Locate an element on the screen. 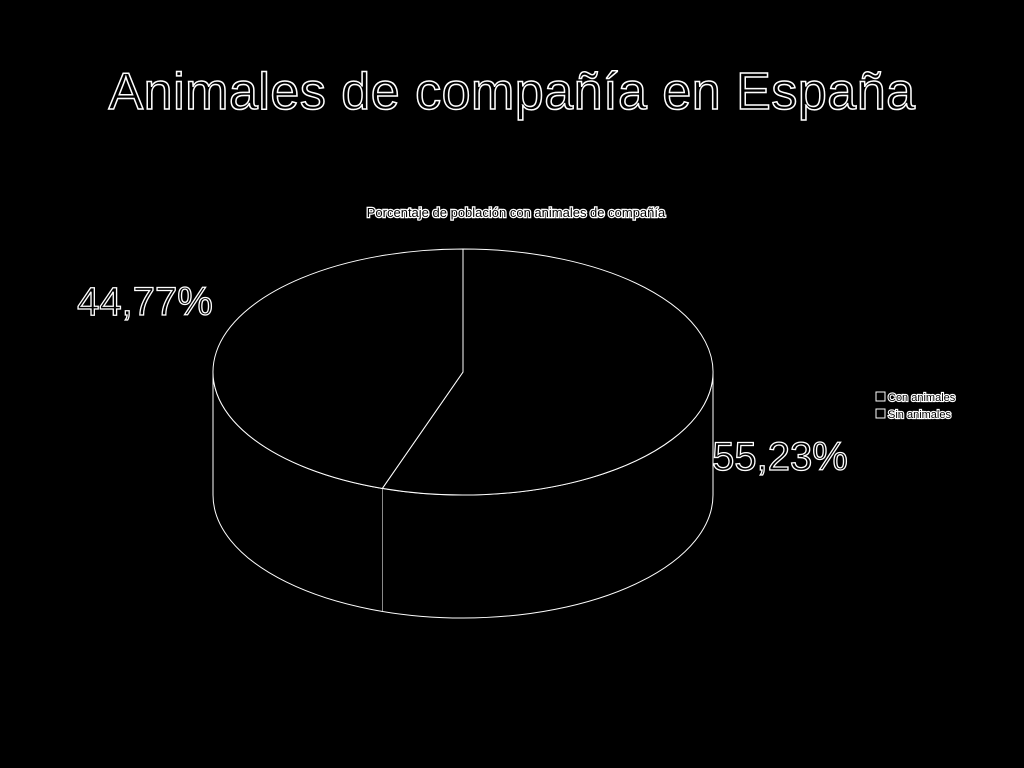 Image resolution: width=1024 pixels, height=768 pixels. slide-title: Animales de compañía en España is located at coordinates (512, 92).